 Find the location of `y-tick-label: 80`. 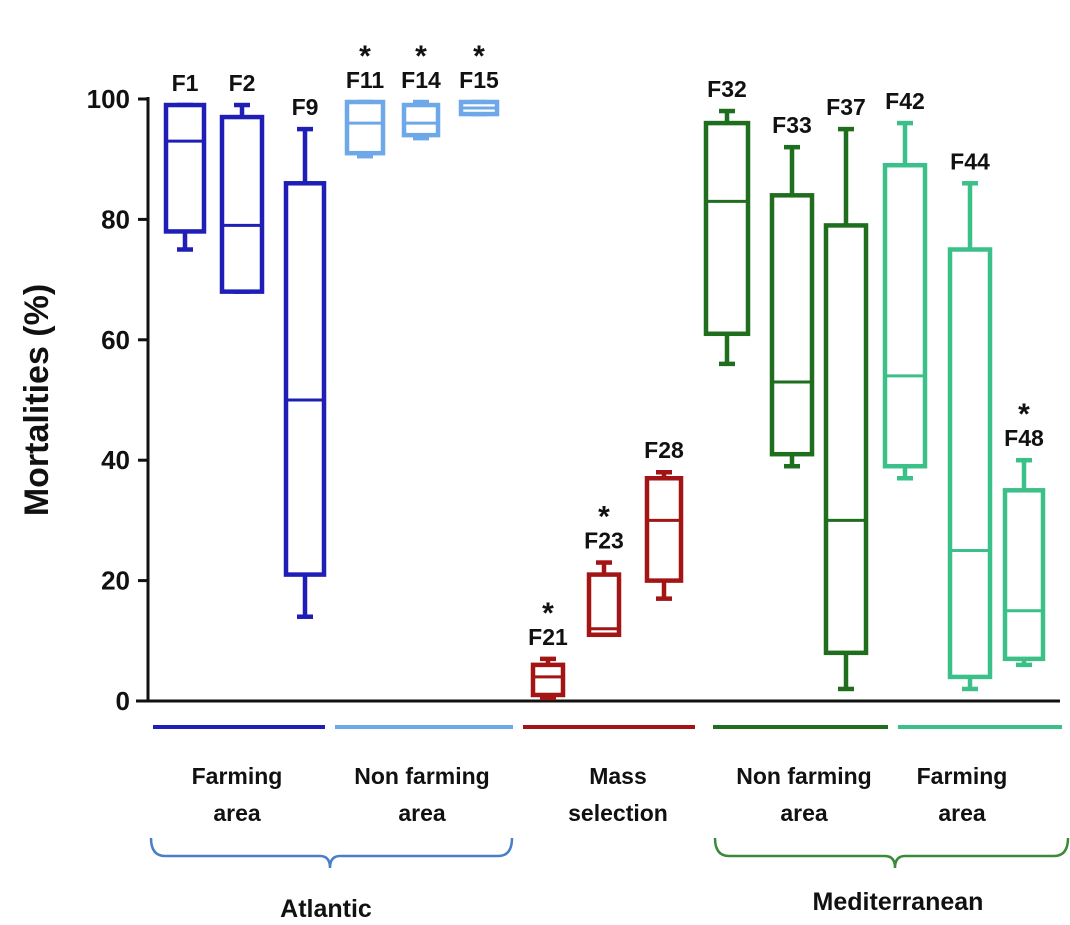

y-tick-label: 80 is located at coordinates (115, 219).